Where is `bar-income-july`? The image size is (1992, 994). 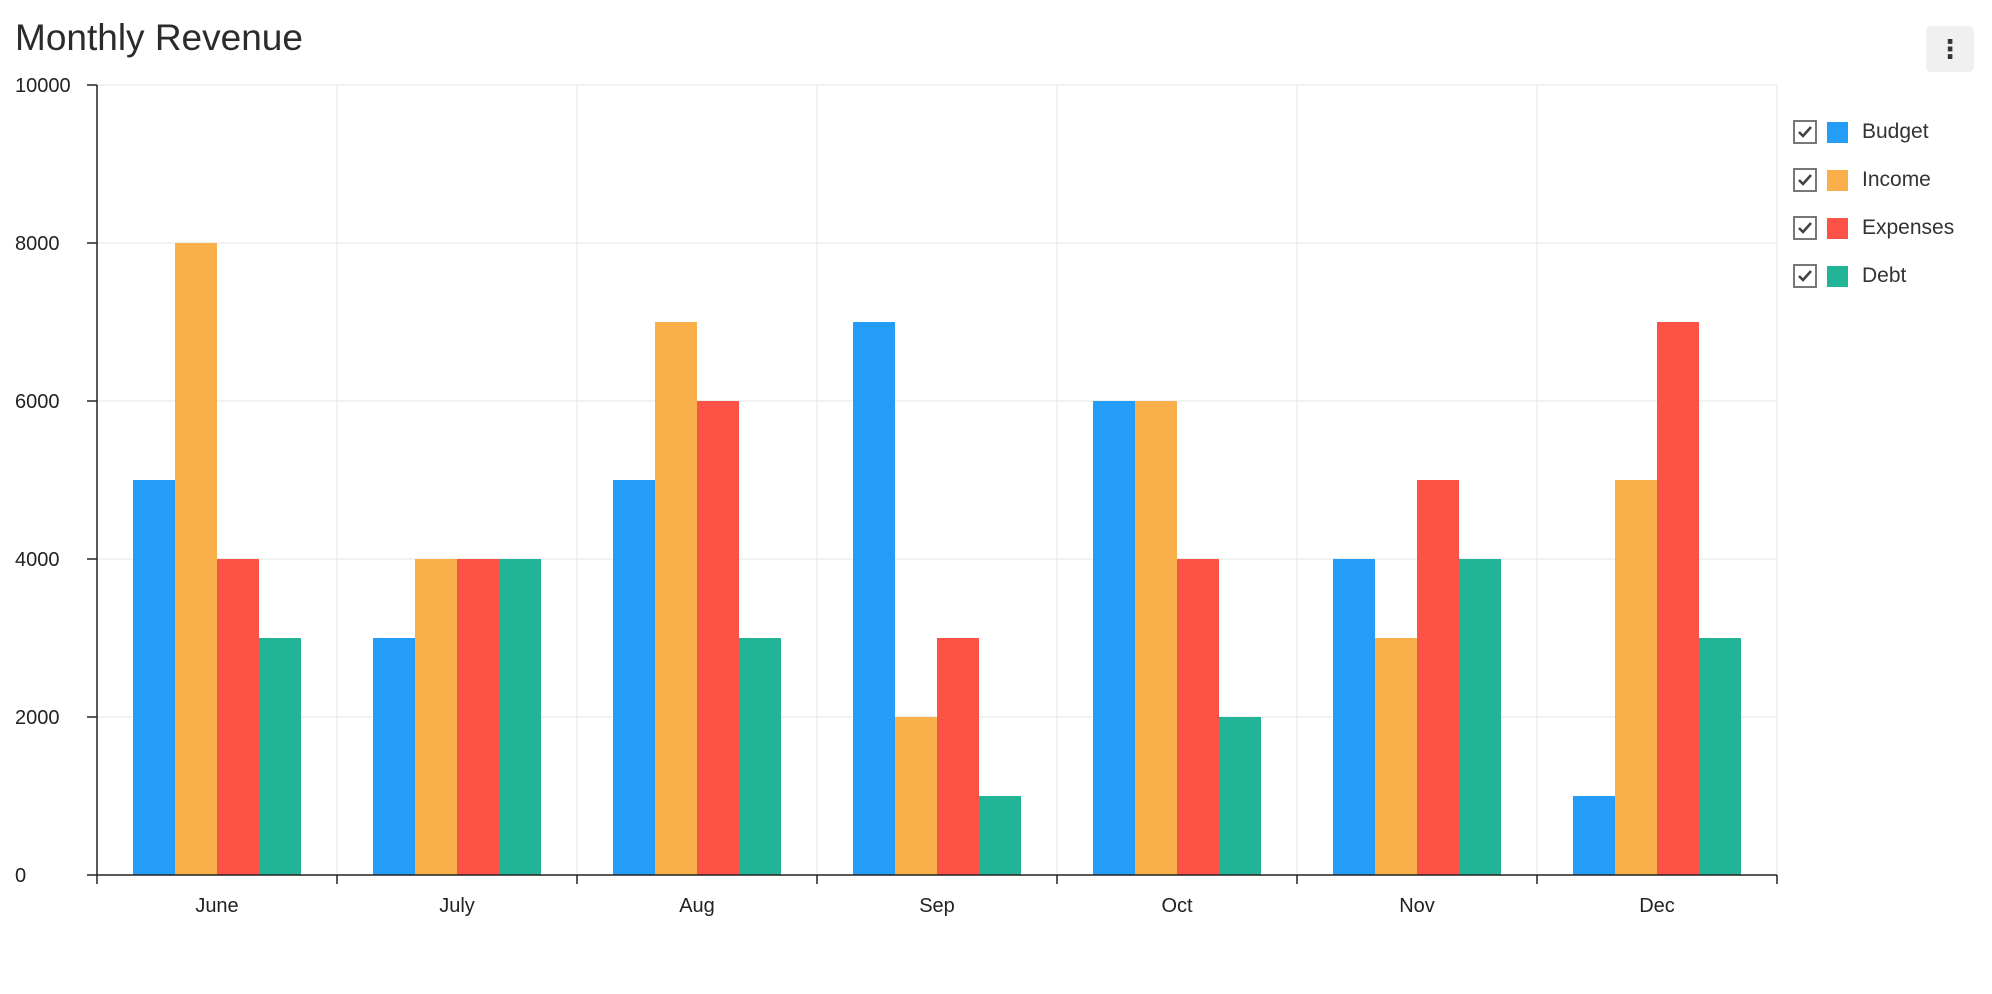
bar-income-july is located at coordinates (436, 717).